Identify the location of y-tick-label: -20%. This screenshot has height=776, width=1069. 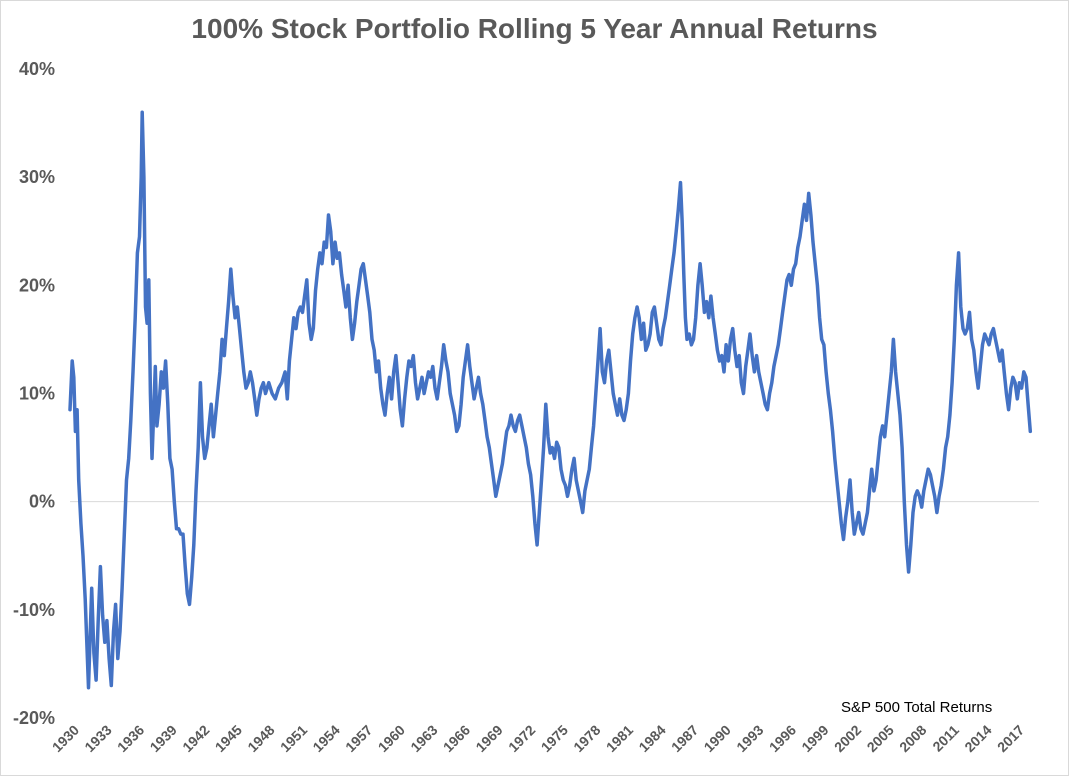
(34, 718).